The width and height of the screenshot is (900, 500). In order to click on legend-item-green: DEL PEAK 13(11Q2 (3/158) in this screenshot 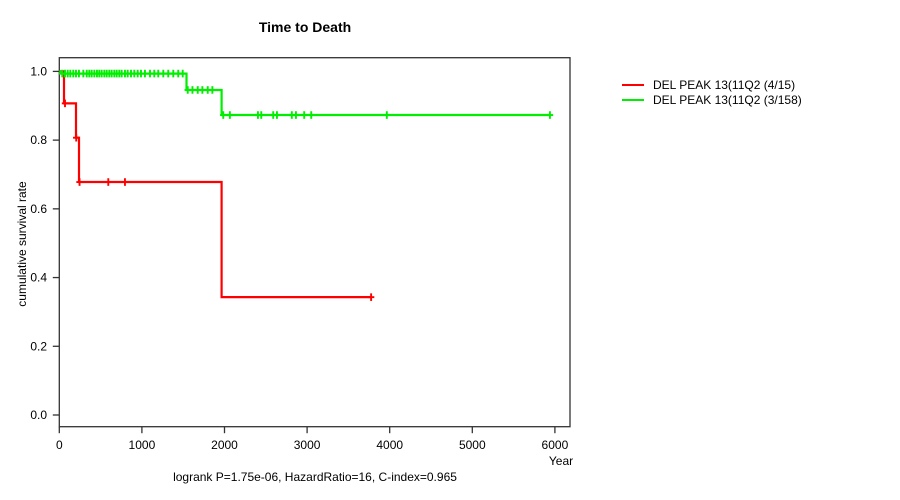, I will do `click(712, 99)`.